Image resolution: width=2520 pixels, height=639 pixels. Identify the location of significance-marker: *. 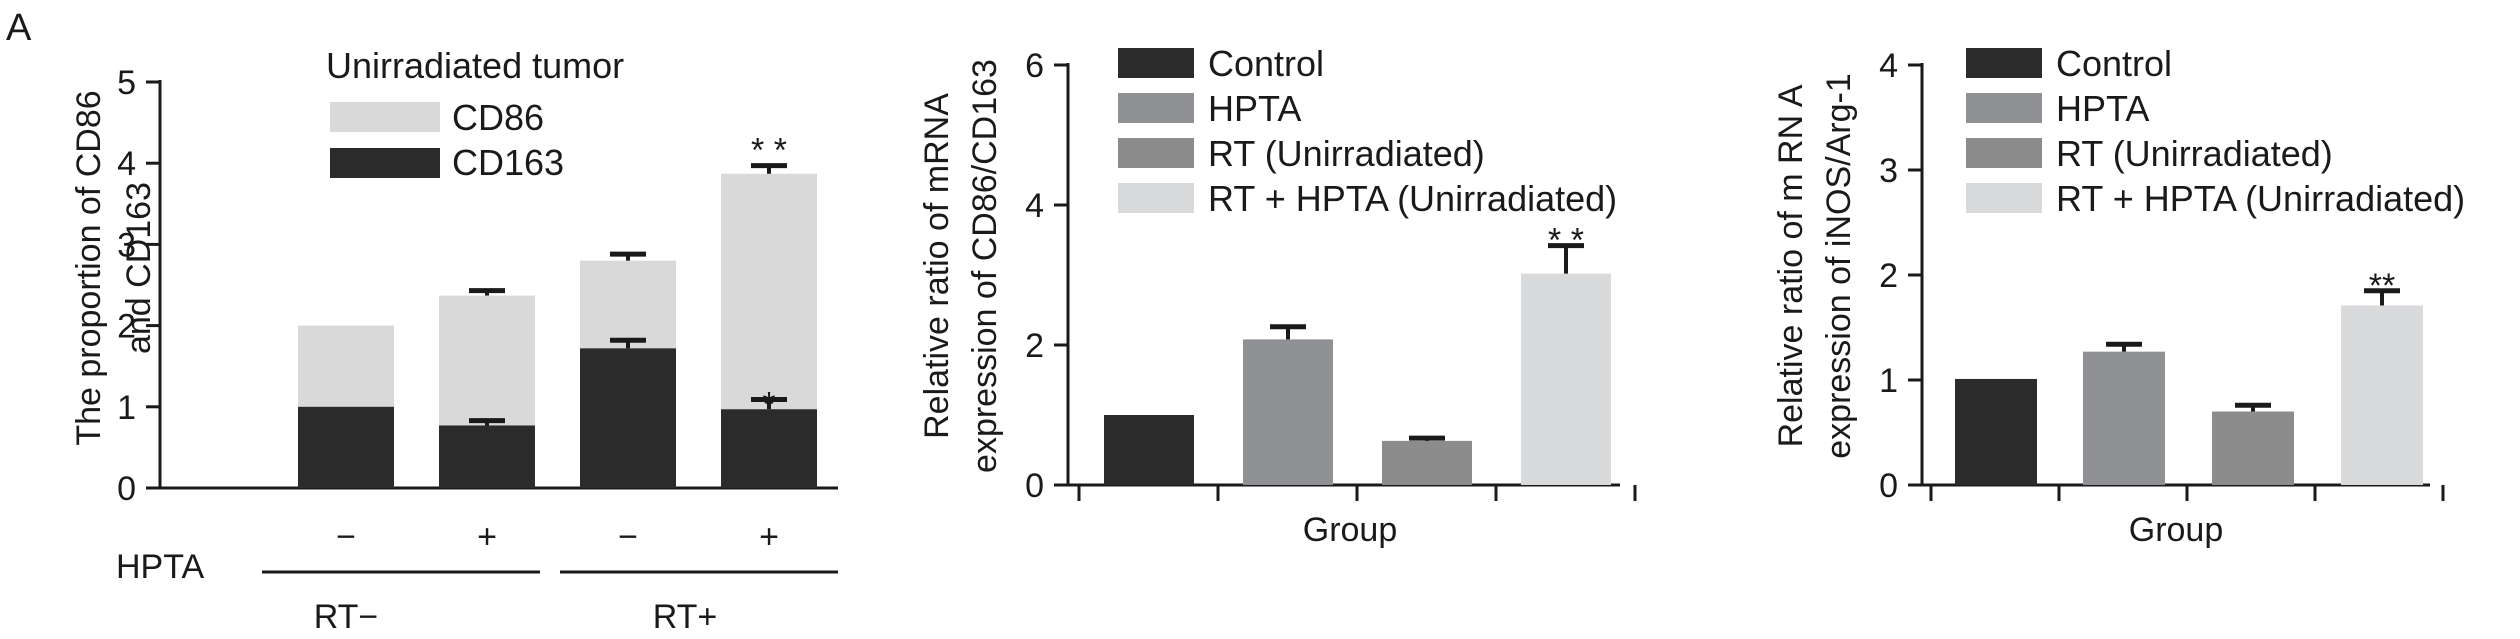
(768, 404).